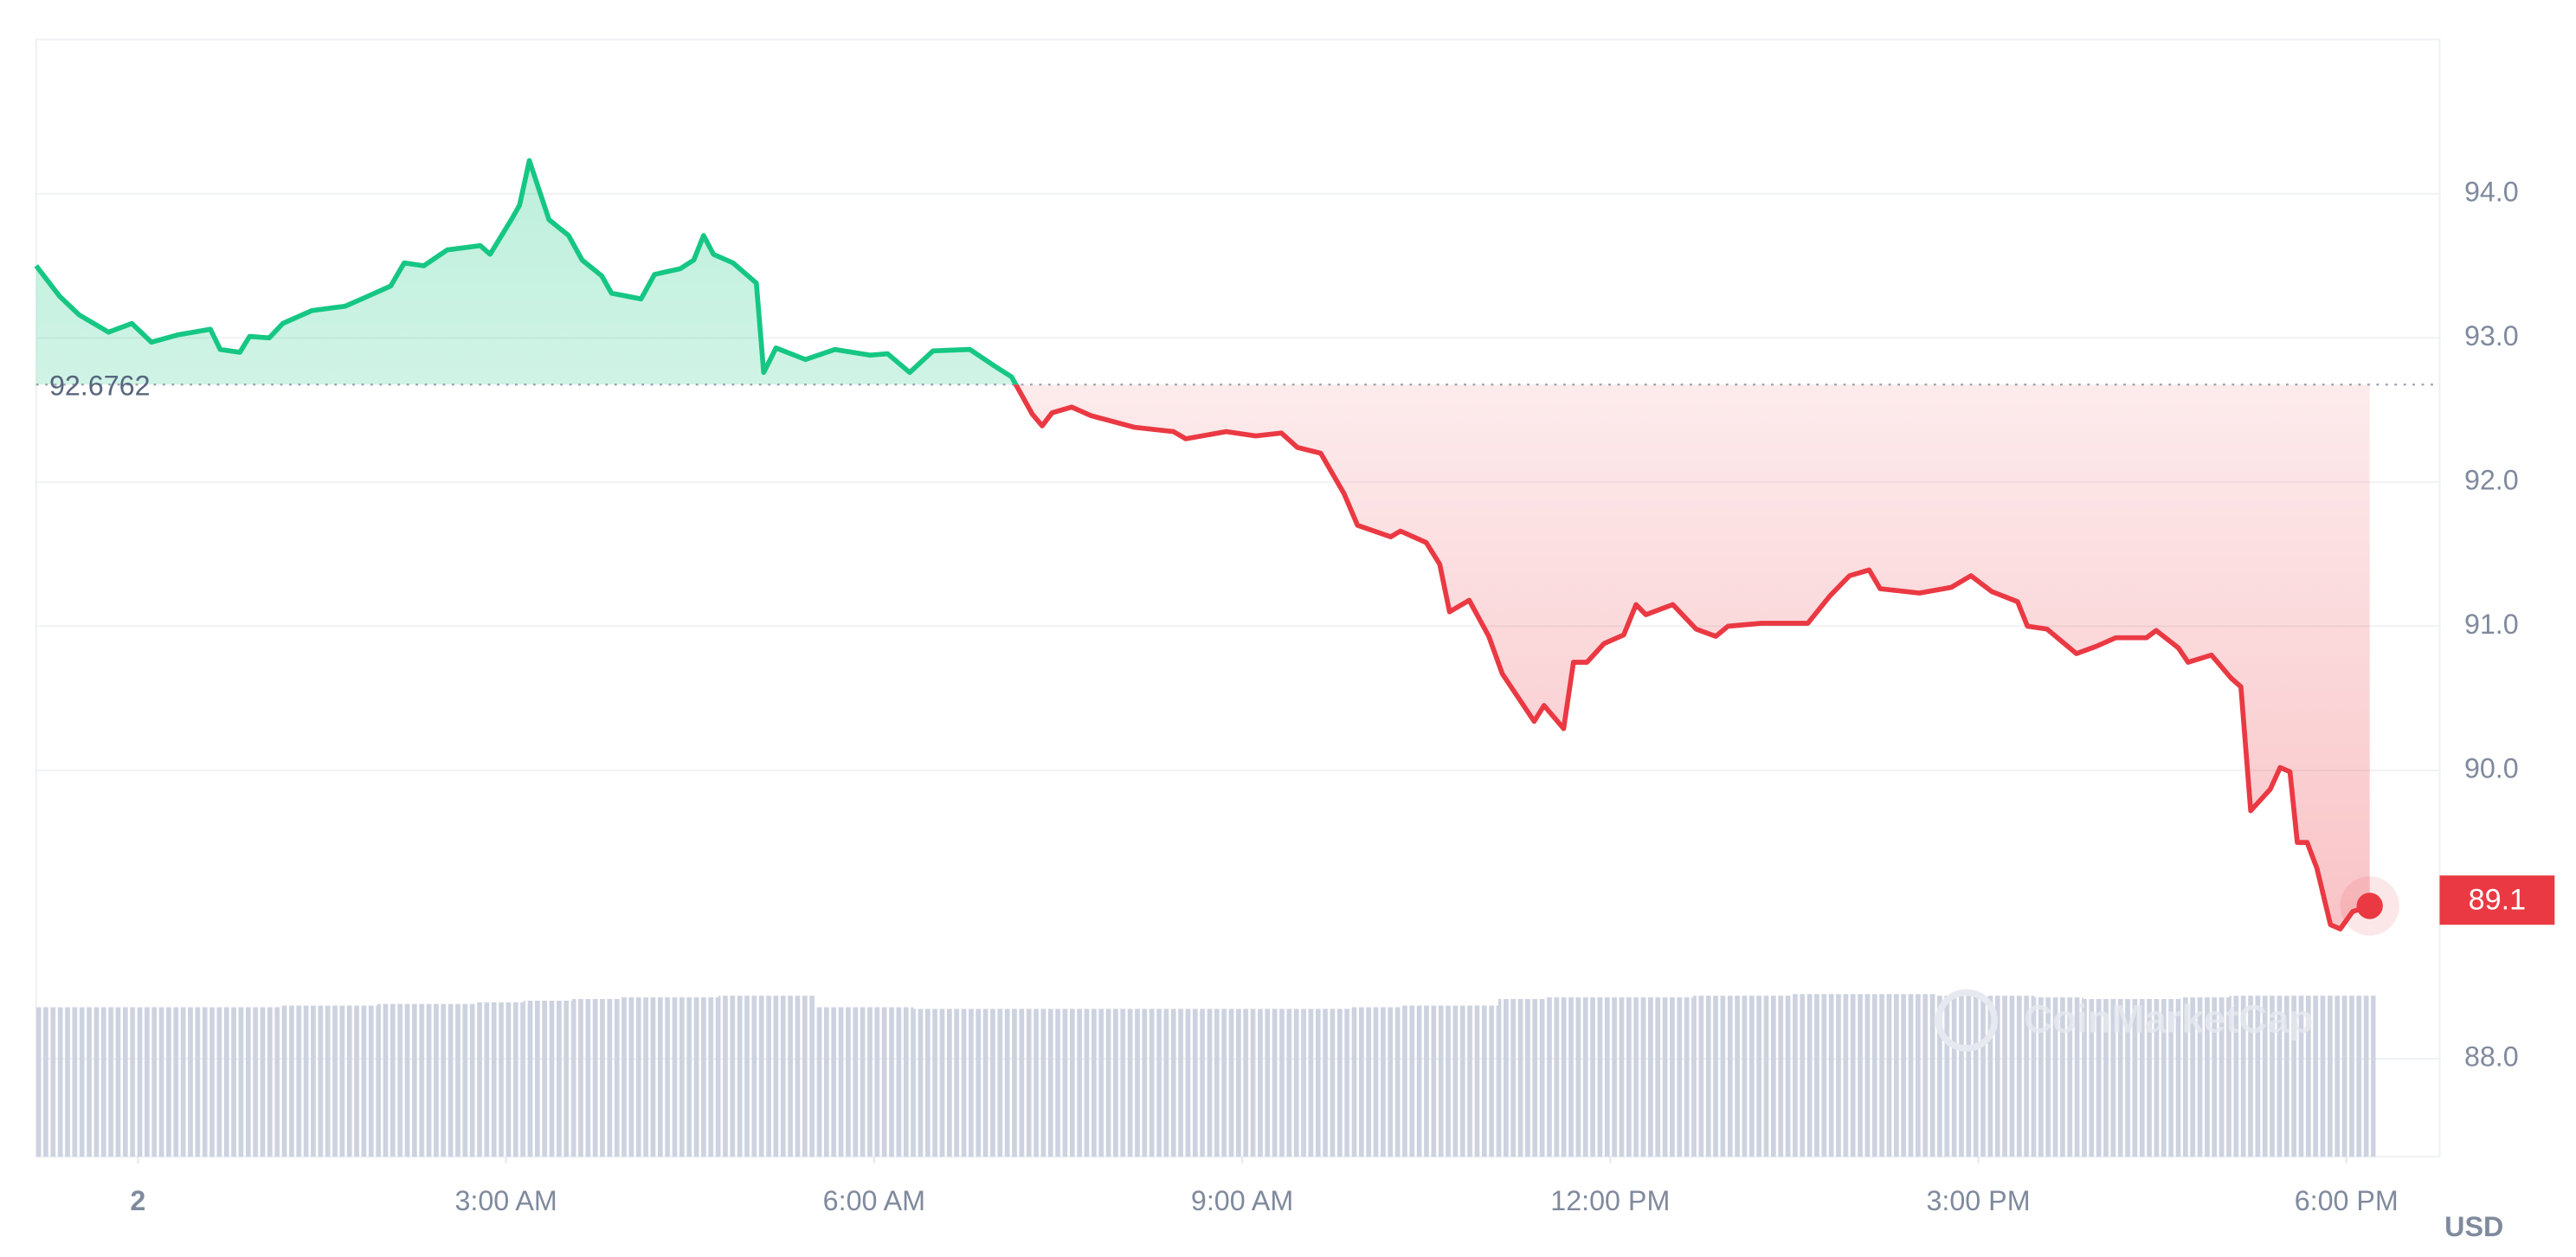  I want to click on last-point, so click(2369, 906).